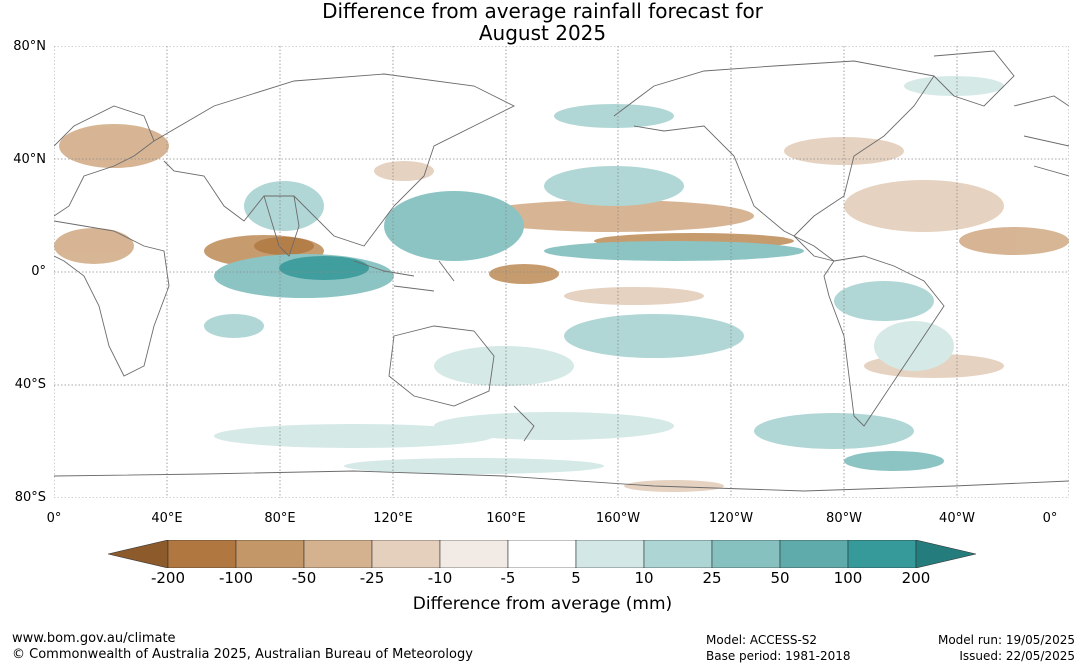 The width and height of the screenshot is (1085, 667). I want to click on lon-label-80e: 80°E, so click(280, 518).